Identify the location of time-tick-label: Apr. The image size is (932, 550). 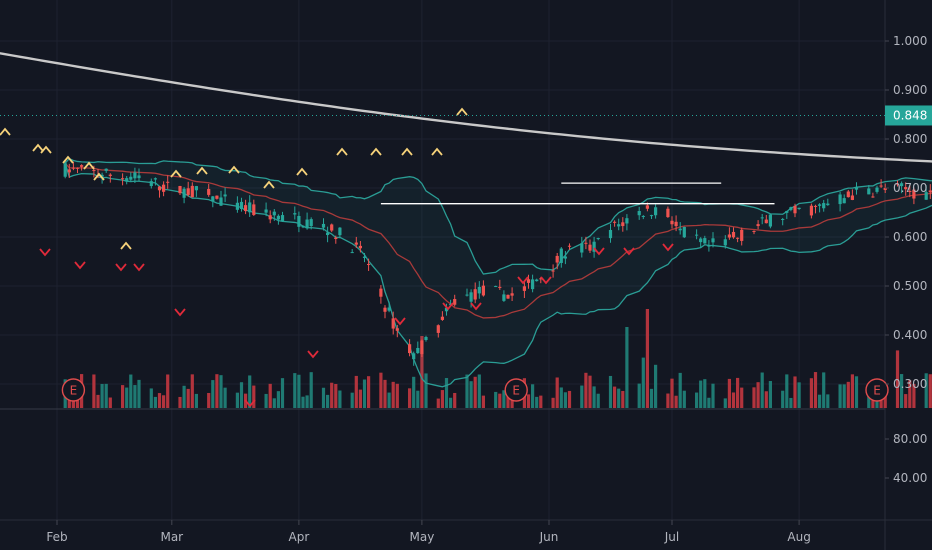
(299, 537).